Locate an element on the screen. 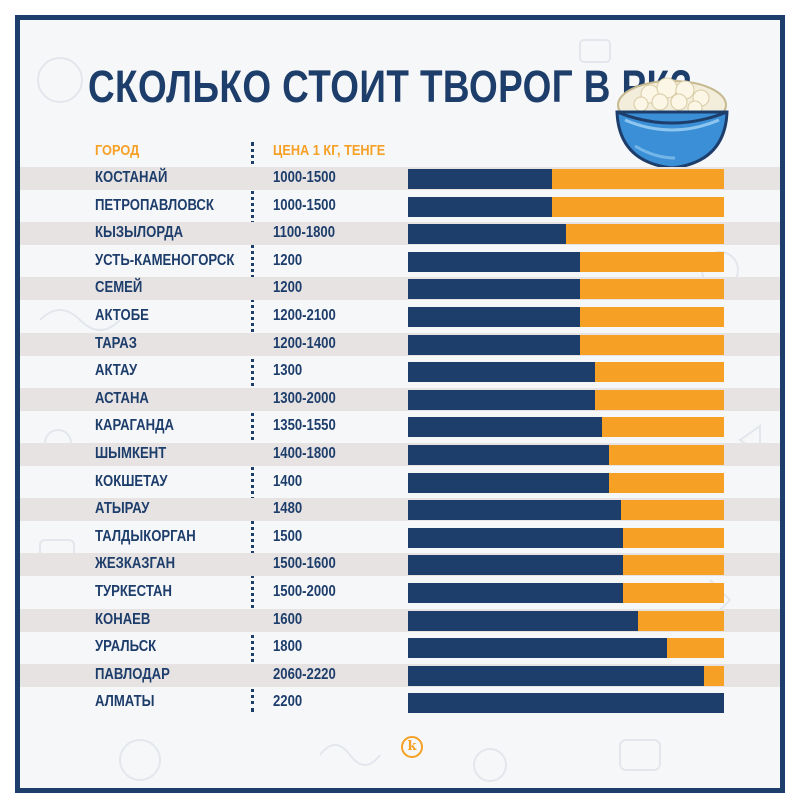  city-label: КАРАГАНДА is located at coordinates (134, 426).